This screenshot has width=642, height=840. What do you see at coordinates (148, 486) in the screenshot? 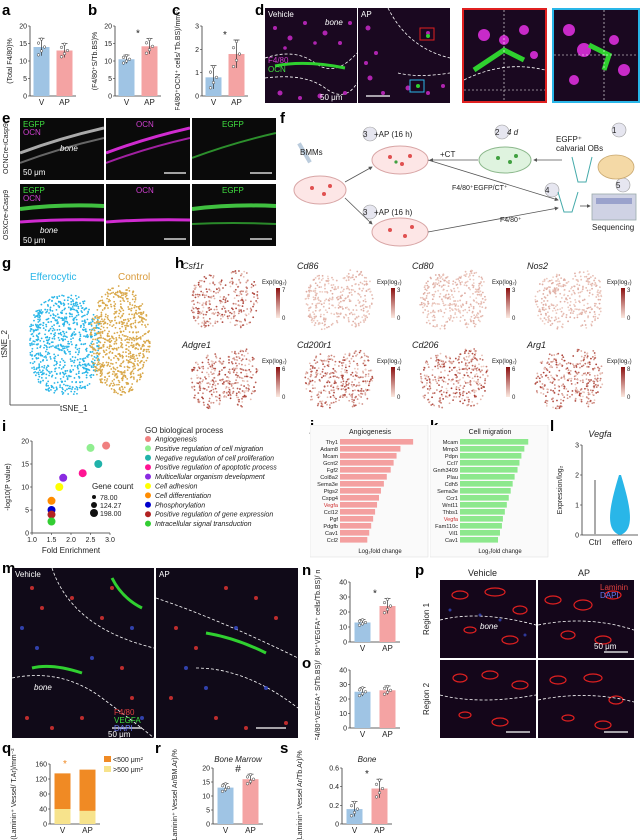
I see `legend-dot` at bounding box center [148, 486].